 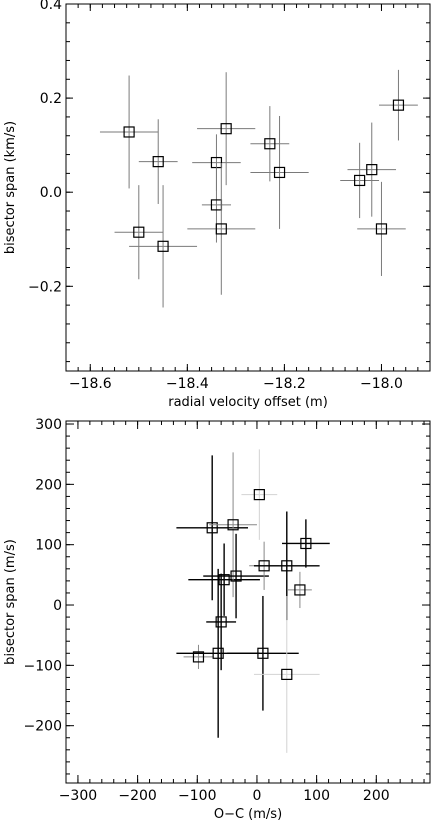 I want to click on x-tick-label: −100, so click(x=197, y=796).